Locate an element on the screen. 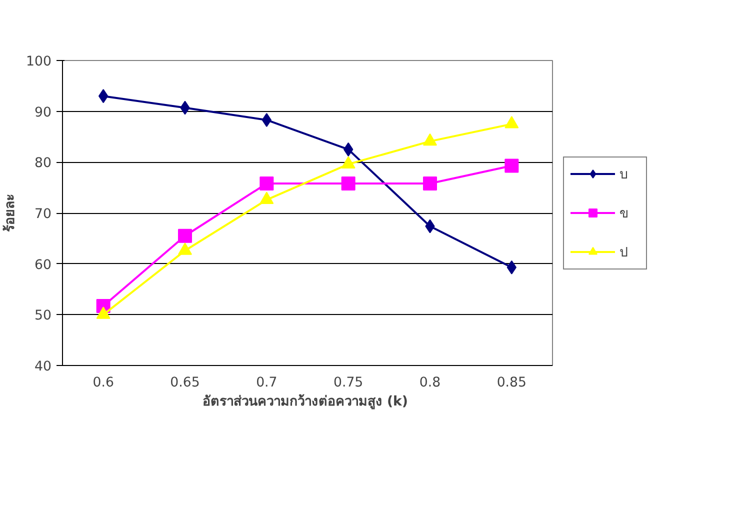  x-tick-label: 0.65 is located at coordinates (185, 383).